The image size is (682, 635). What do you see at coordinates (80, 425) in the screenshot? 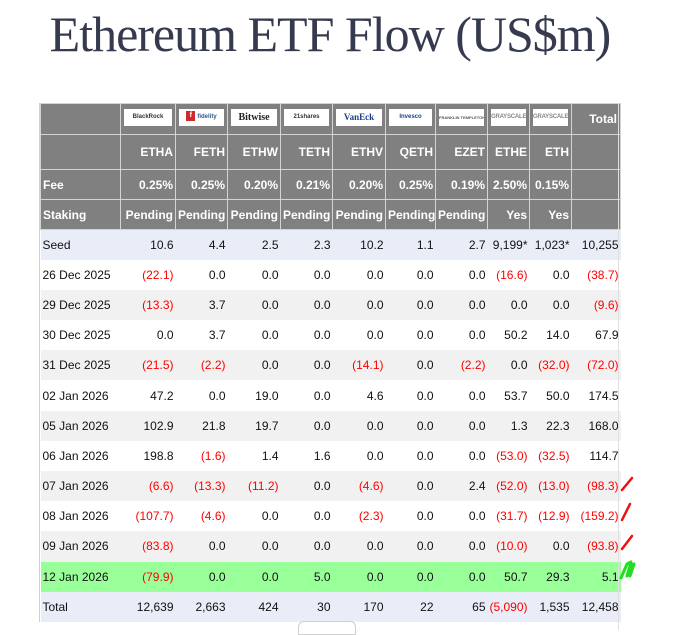
I see `row-label: 05 Jan 2026` at bounding box center [80, 425].